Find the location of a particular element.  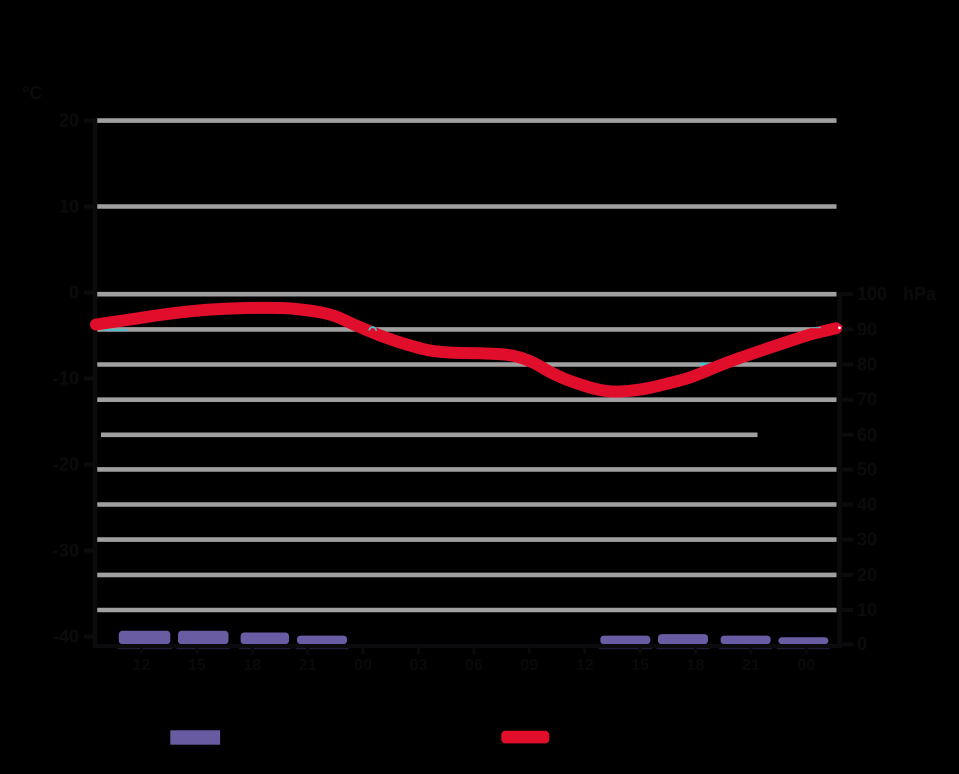

svg-text: 80 is located at coordinates (867, 365).